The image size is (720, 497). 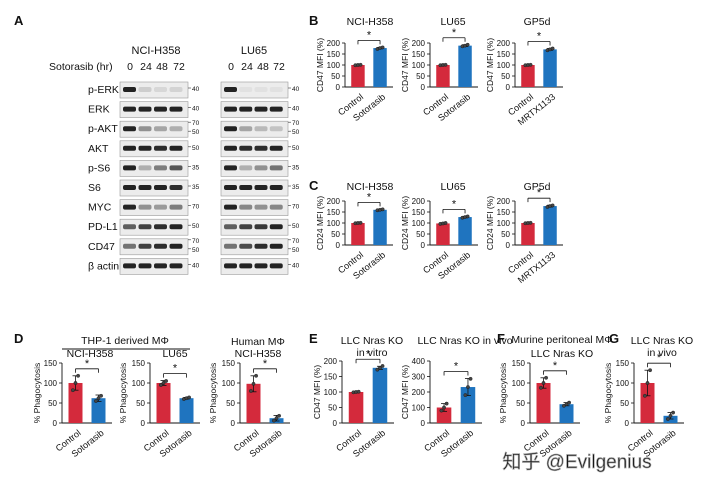 What do you see at coordinates (313, 20) in the screenshot?
I see `panel-letter-b: B` at bounding box center [313, 20].